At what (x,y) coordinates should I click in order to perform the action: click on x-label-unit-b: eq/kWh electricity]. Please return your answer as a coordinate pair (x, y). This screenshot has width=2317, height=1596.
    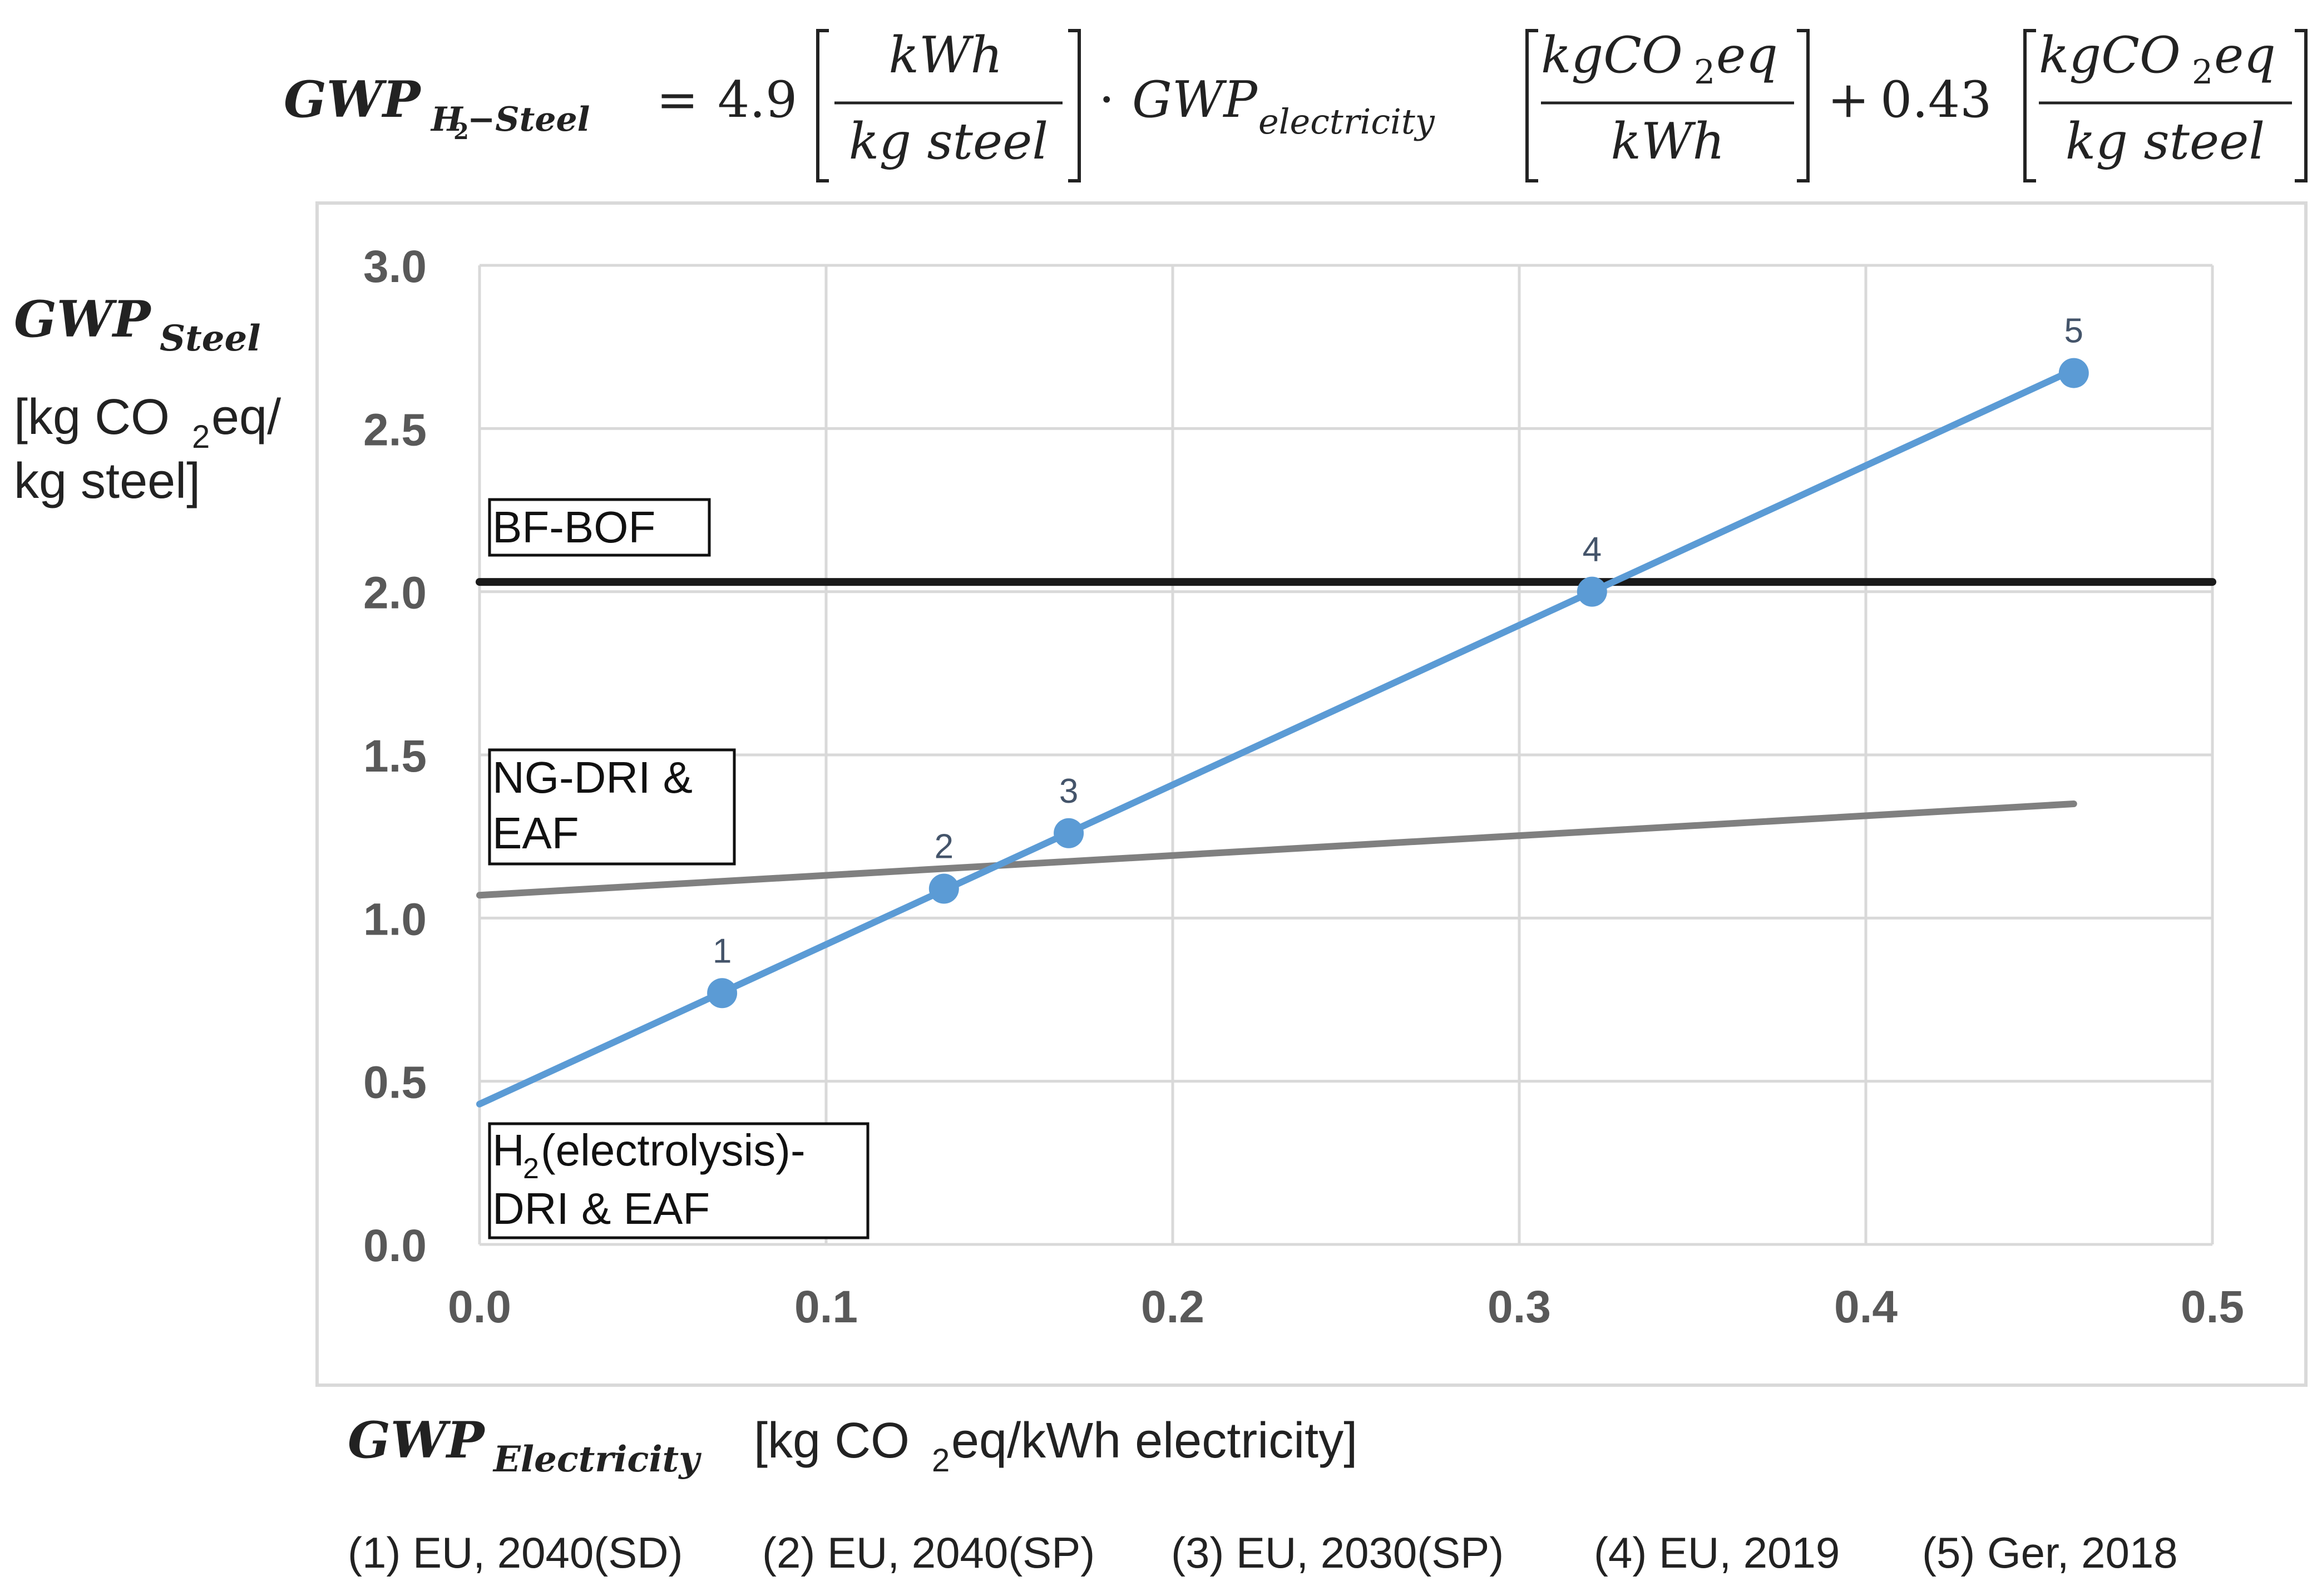
    Looking at the image, I should click on (1154, 1441).